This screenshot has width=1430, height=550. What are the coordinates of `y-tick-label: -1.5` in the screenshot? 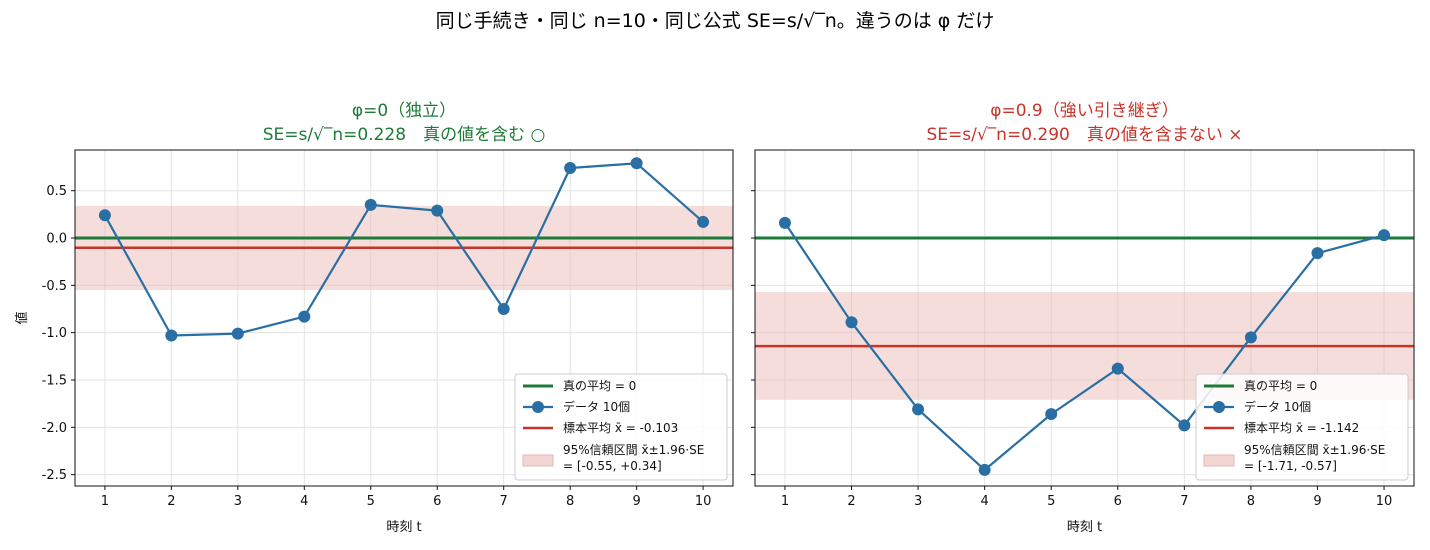 It's located at (54, 380).